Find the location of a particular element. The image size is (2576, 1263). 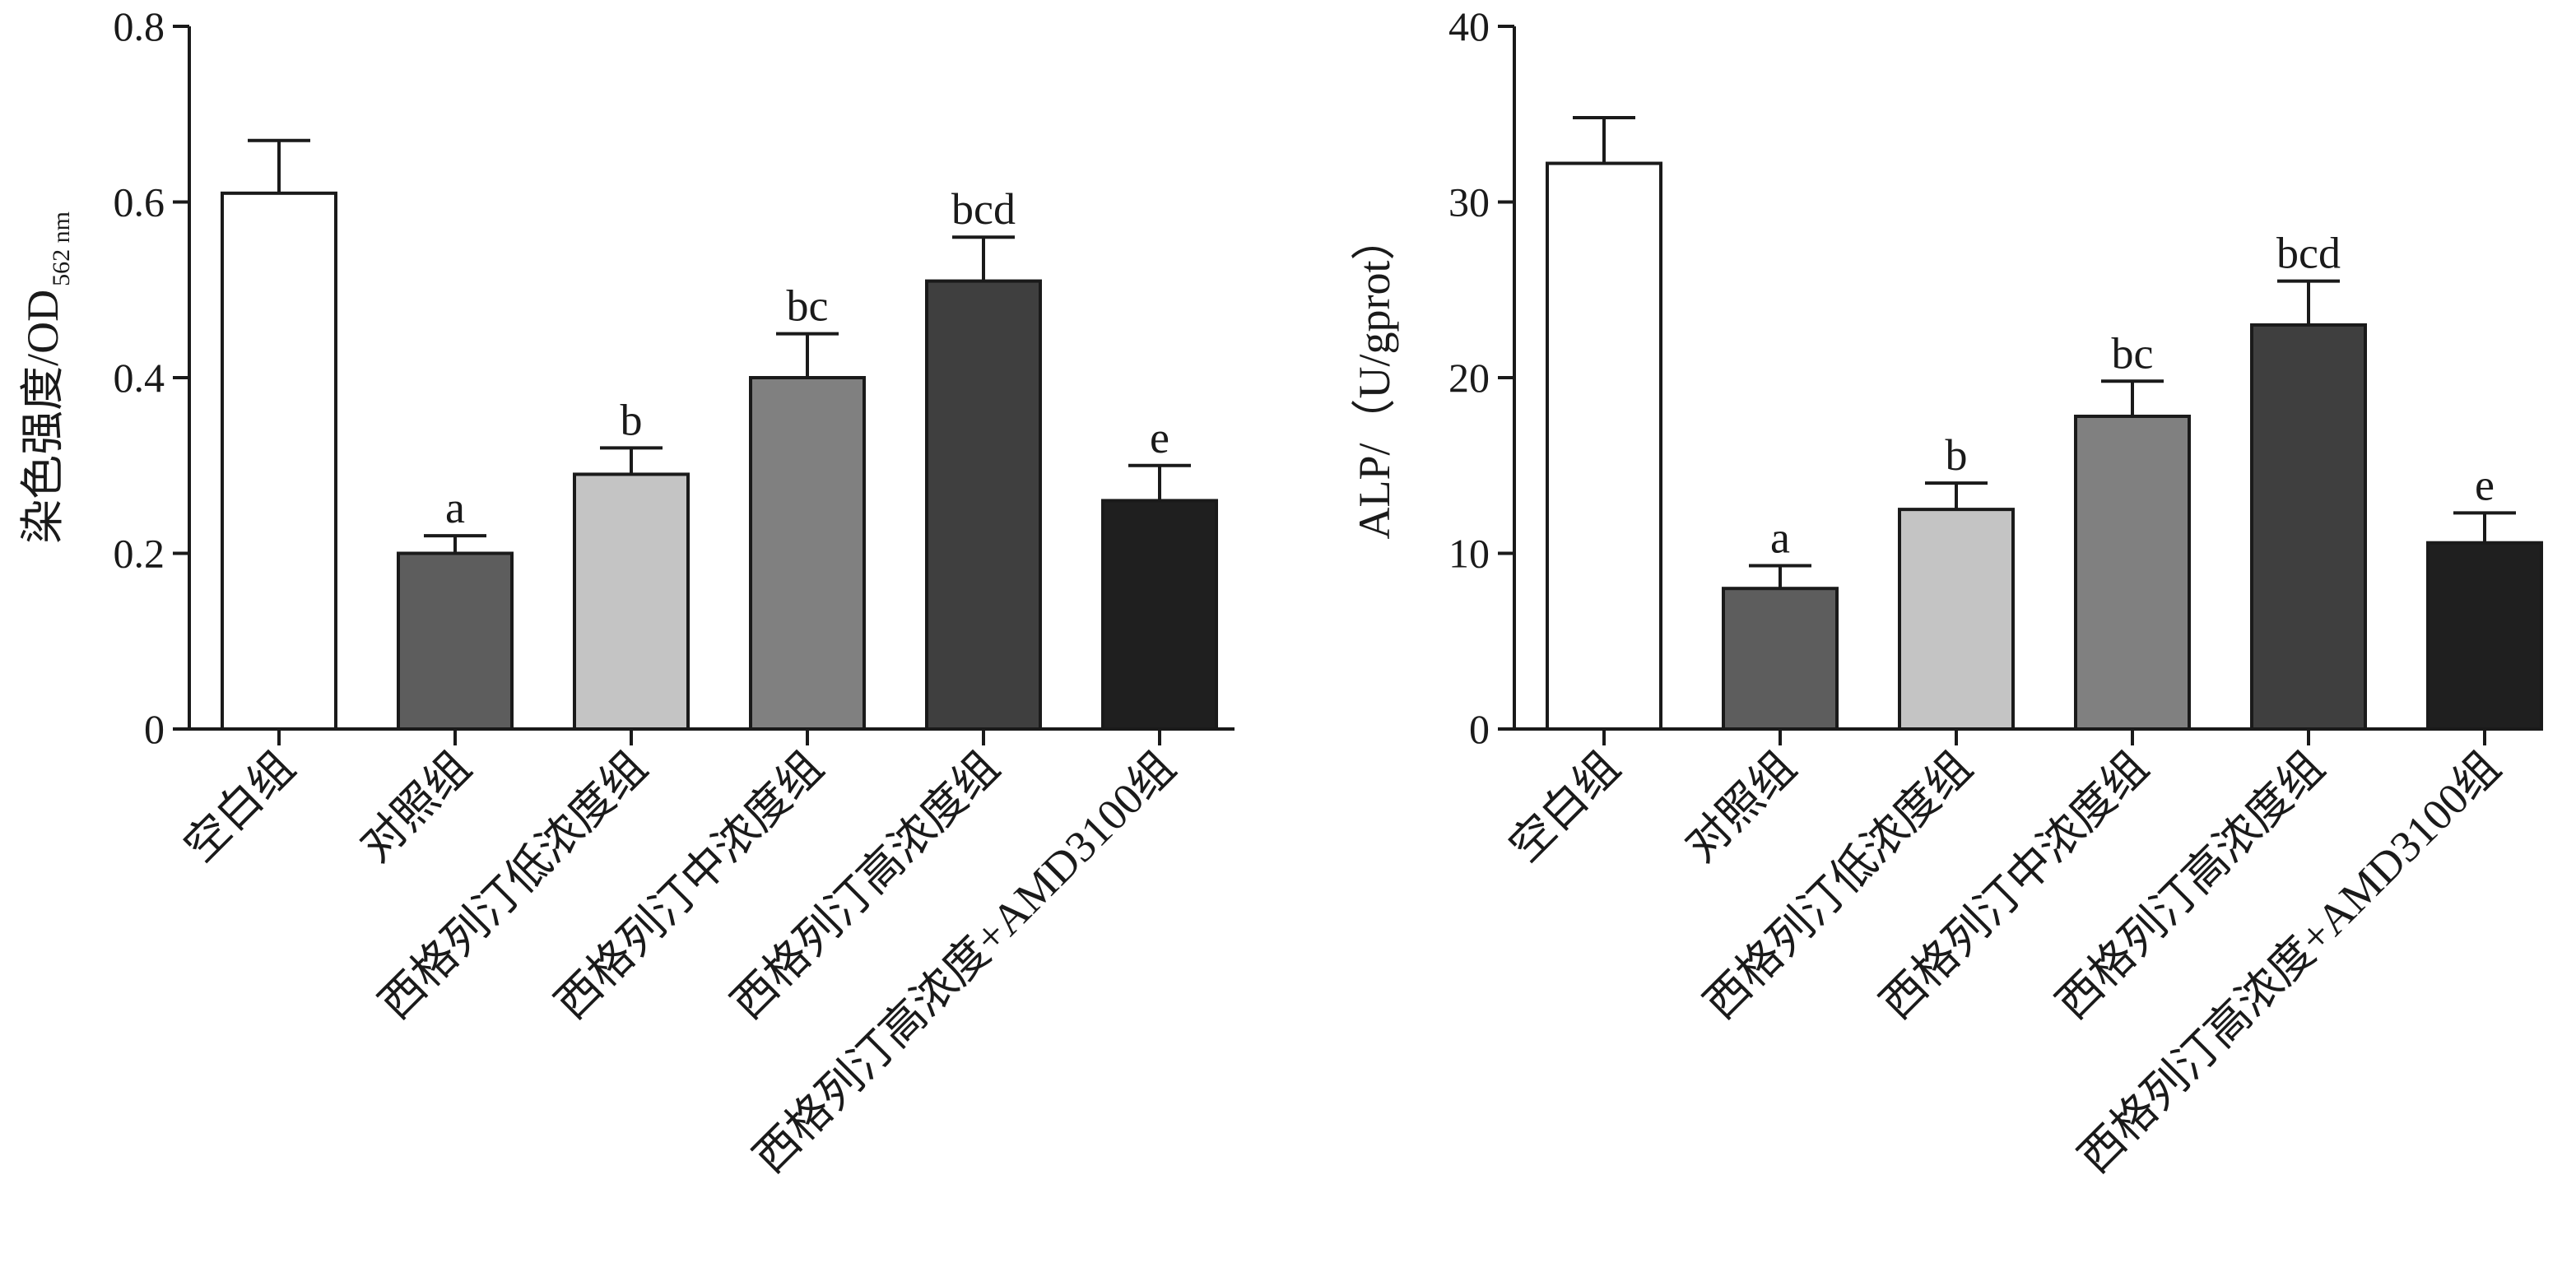

y-tick-label: 0.8 is located at coordinates (139, 26).